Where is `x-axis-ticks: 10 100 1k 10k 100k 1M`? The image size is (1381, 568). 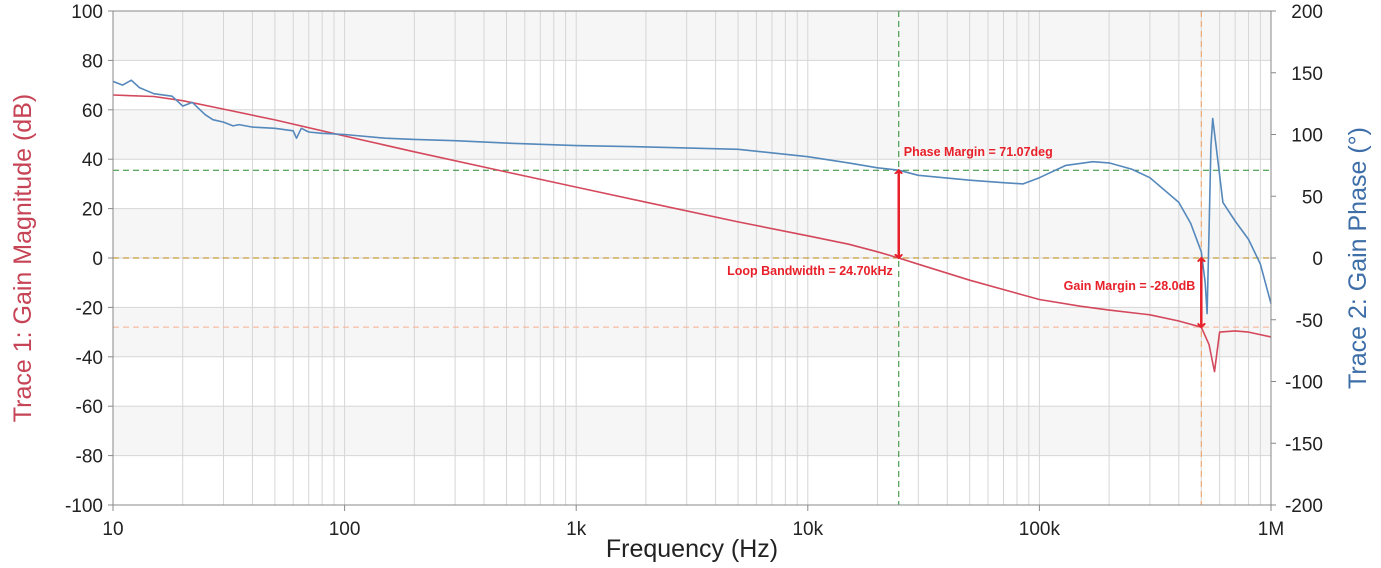
x-axis-ticks: 10 100 1k 10k 100k 1M is located at coordinates (693, 522).